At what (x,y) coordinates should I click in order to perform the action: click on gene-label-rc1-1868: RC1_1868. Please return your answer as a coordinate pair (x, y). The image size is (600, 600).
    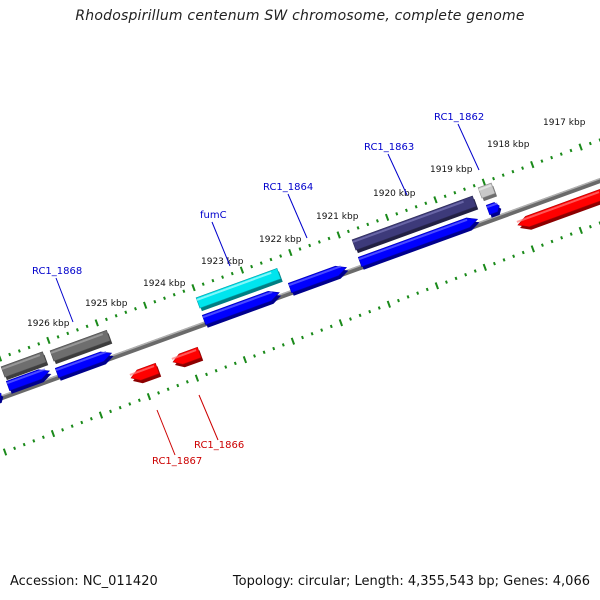
    Looking at the image, I should click on (57, 271).